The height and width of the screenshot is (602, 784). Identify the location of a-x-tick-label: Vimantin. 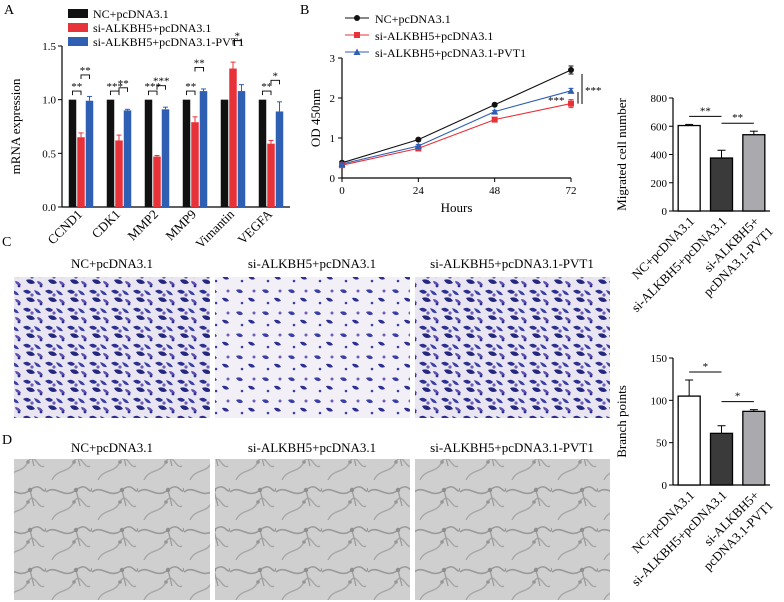
(214, 228).